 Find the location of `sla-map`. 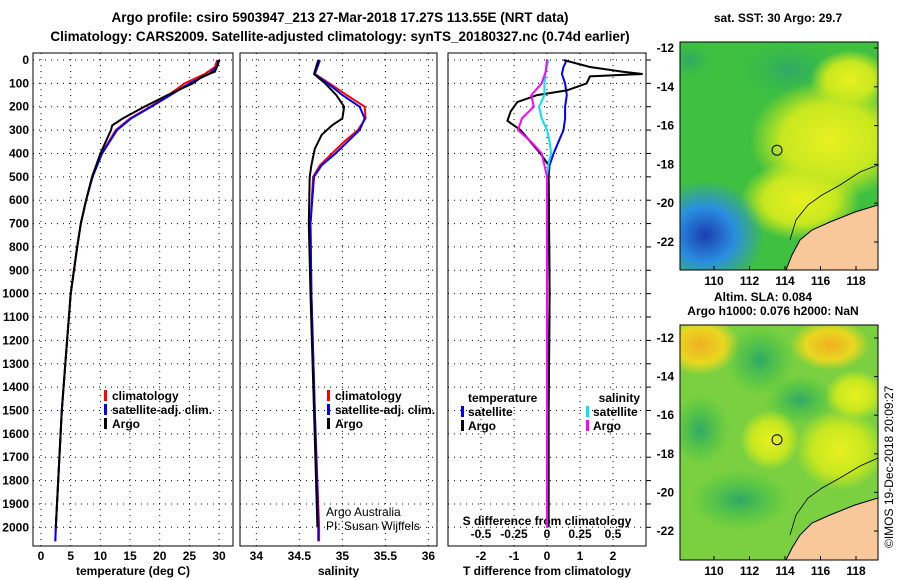

sla-map is located at coordinates (779, 442).